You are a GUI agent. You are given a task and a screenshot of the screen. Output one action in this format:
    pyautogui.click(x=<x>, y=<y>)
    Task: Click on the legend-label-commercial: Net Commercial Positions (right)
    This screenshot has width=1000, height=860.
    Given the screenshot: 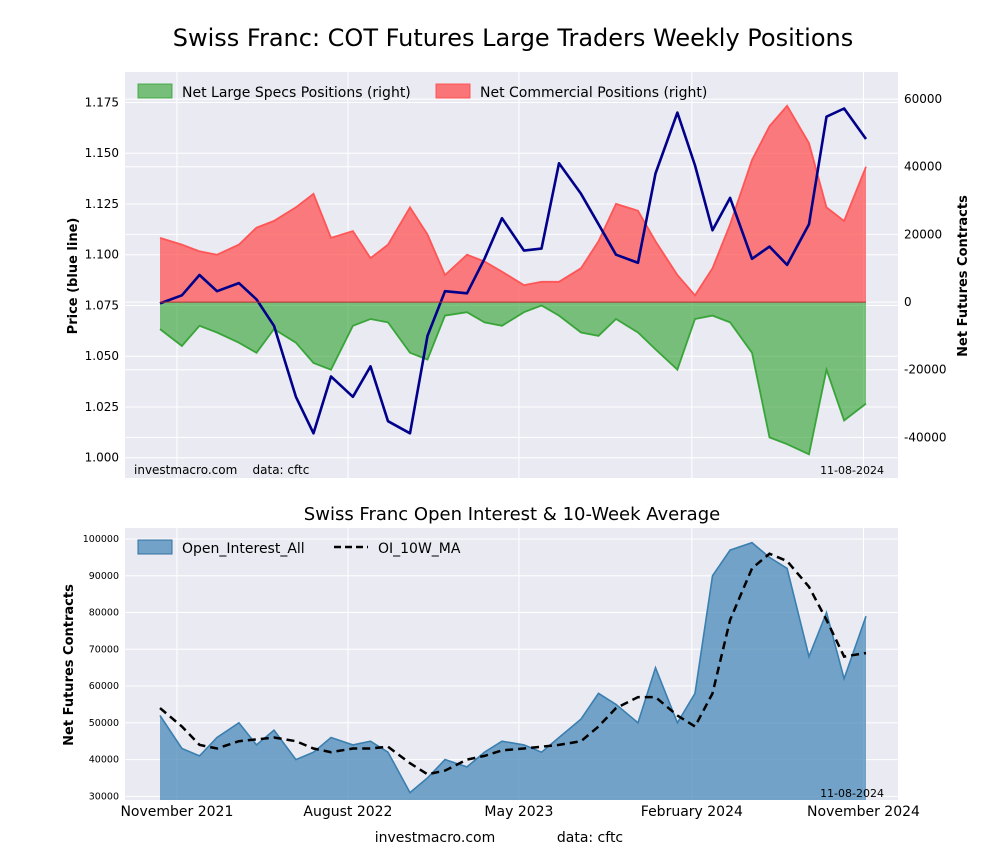 What is the action you would take?
    pyautogui.click(x=593, y=93)
    